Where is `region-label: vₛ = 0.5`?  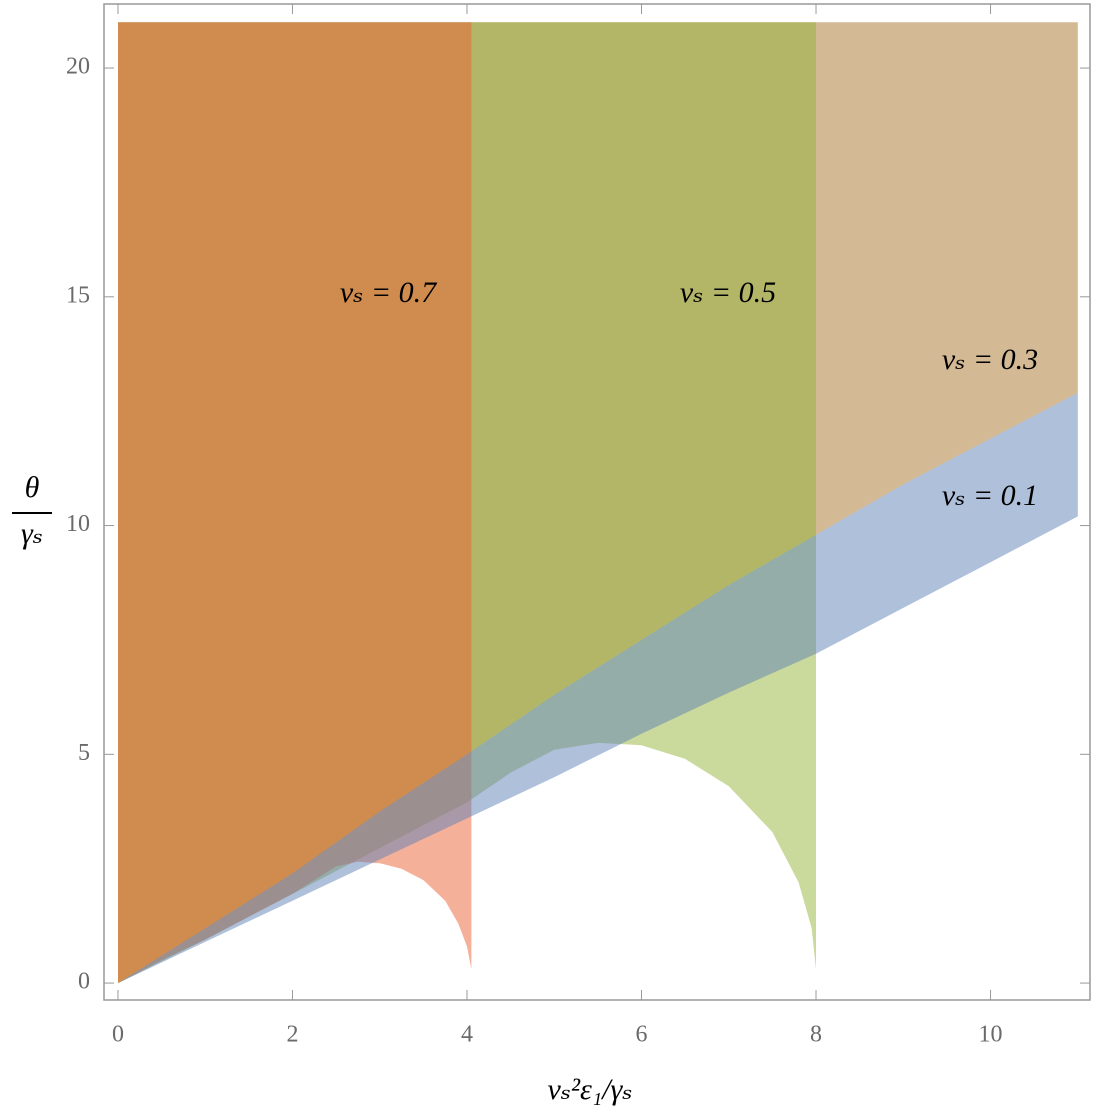
region-label: vₛ = 0.5 is located at coordinates (728, 292).